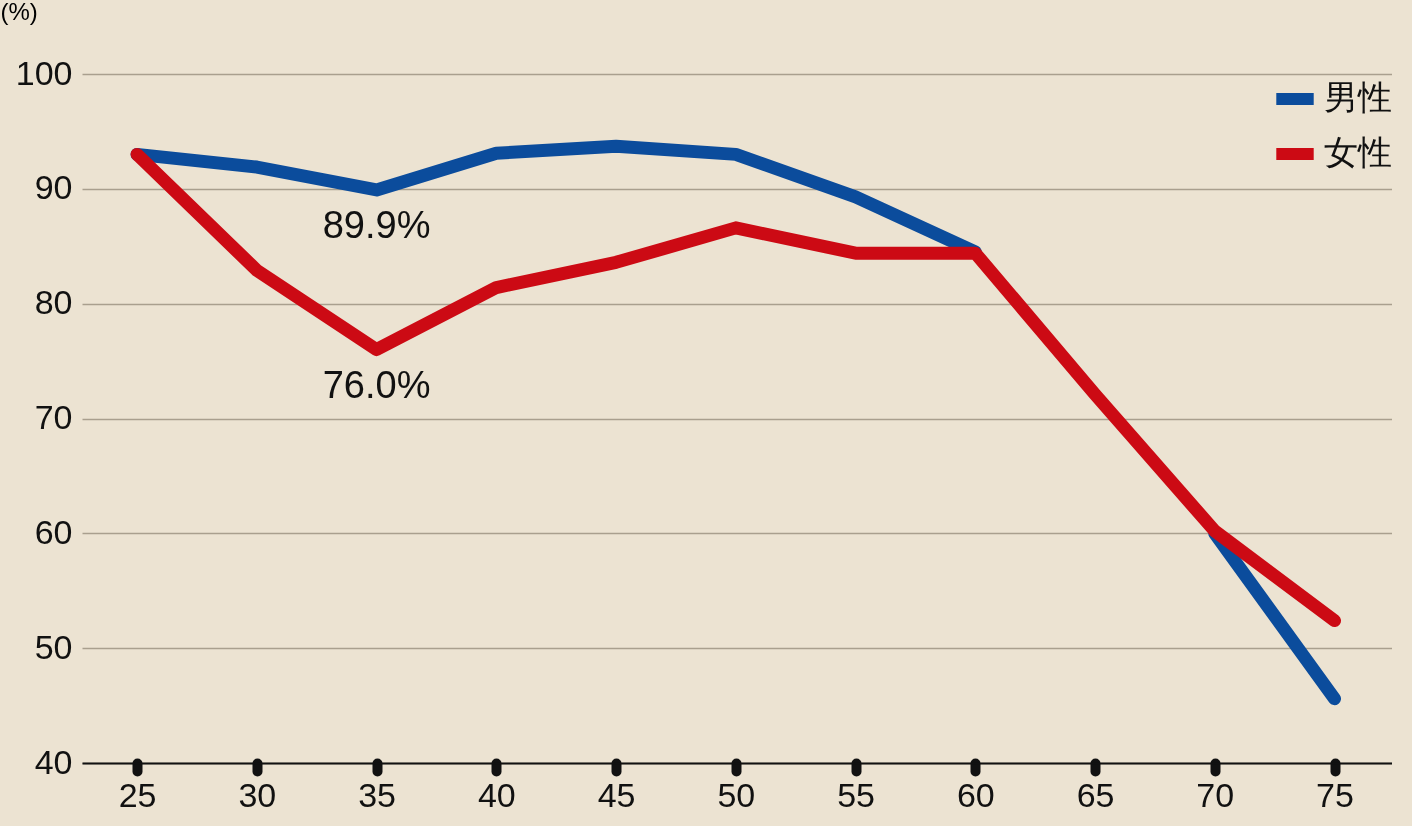 This screenshot has height=826, width=1412. Describe the element at coordinates (137, 794) in the screenshot. I see `x-tick-label: 25` at that location.